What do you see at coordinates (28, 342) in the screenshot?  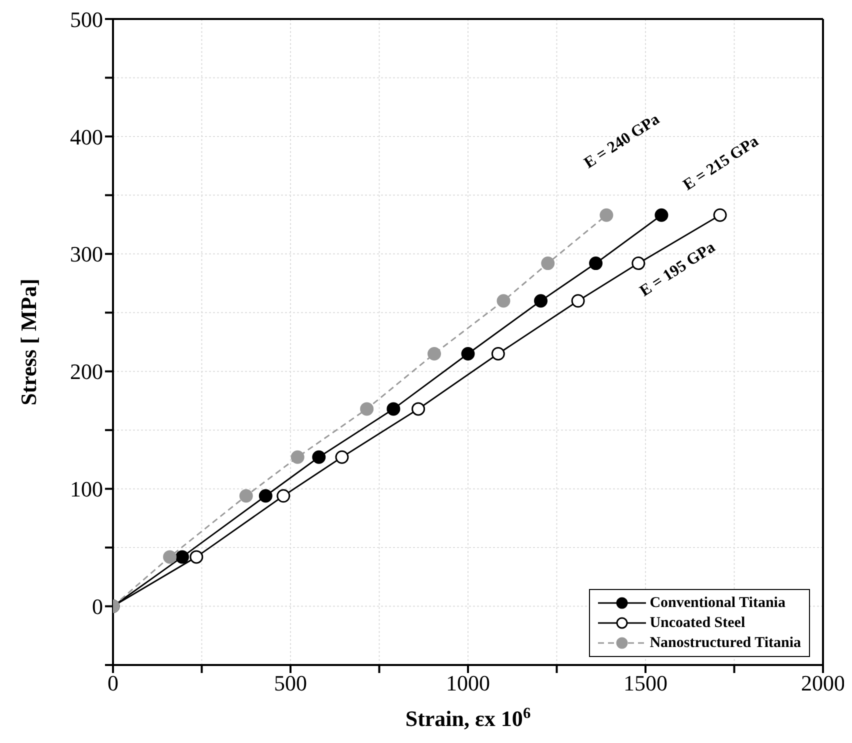 I see `y-axis-title: Stress [ MPa]` at bounding box center [28, 342].